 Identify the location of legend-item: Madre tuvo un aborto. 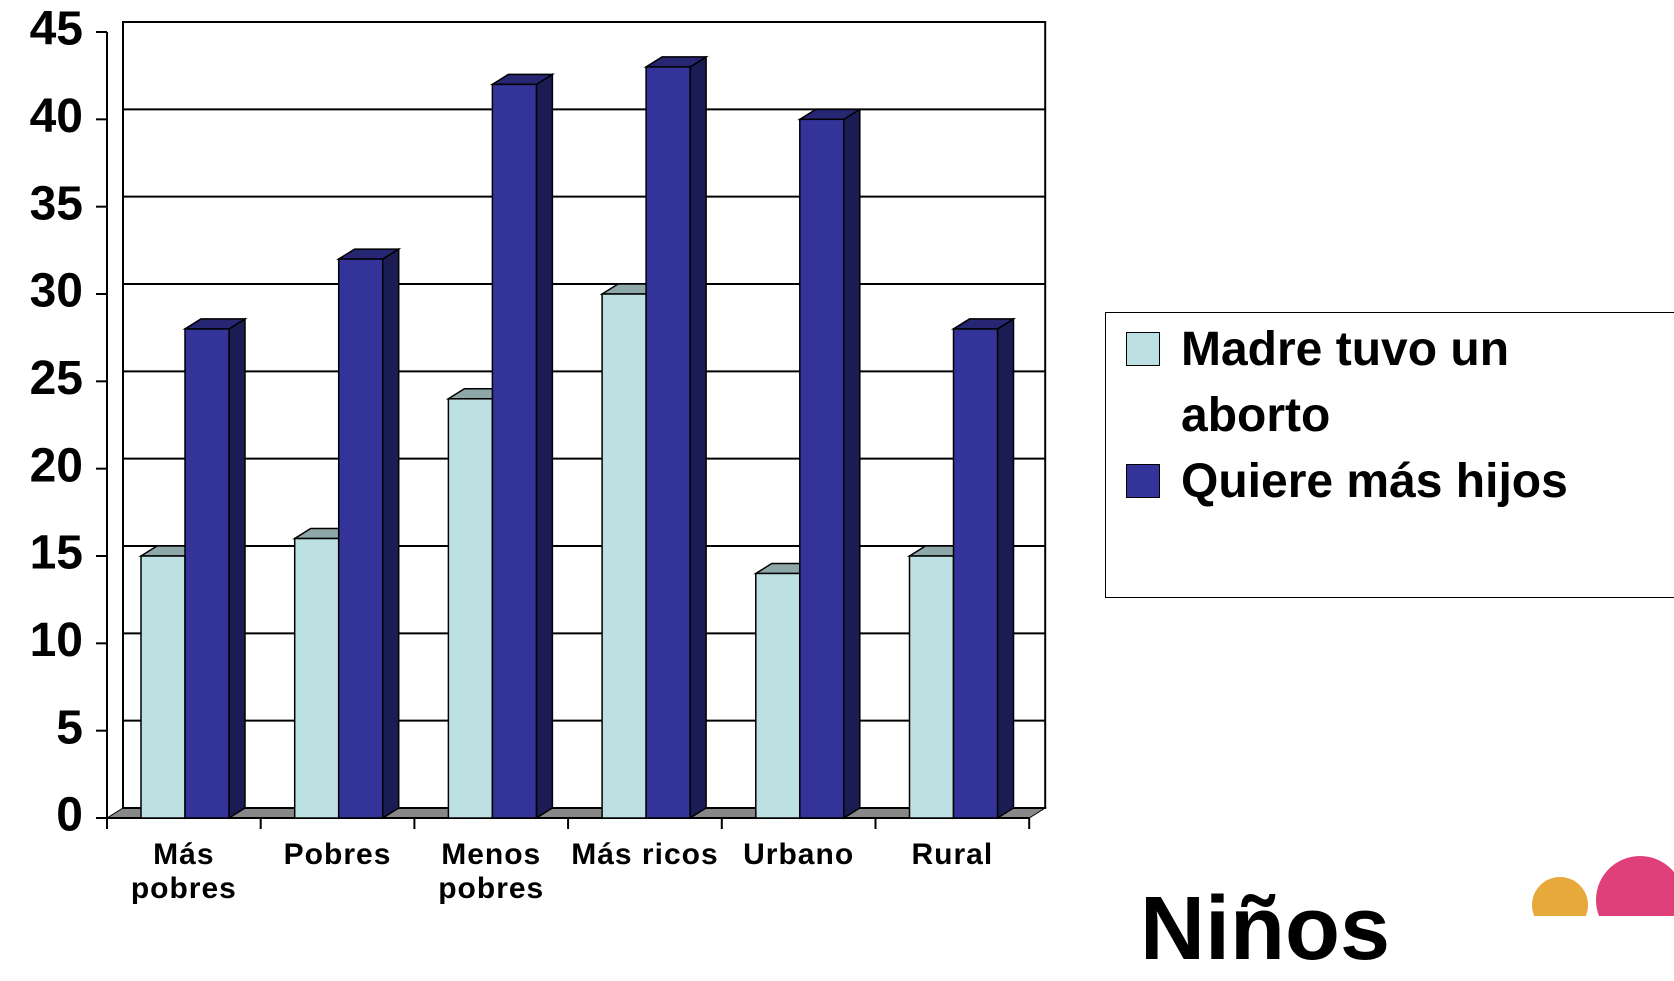
(1386, 383).